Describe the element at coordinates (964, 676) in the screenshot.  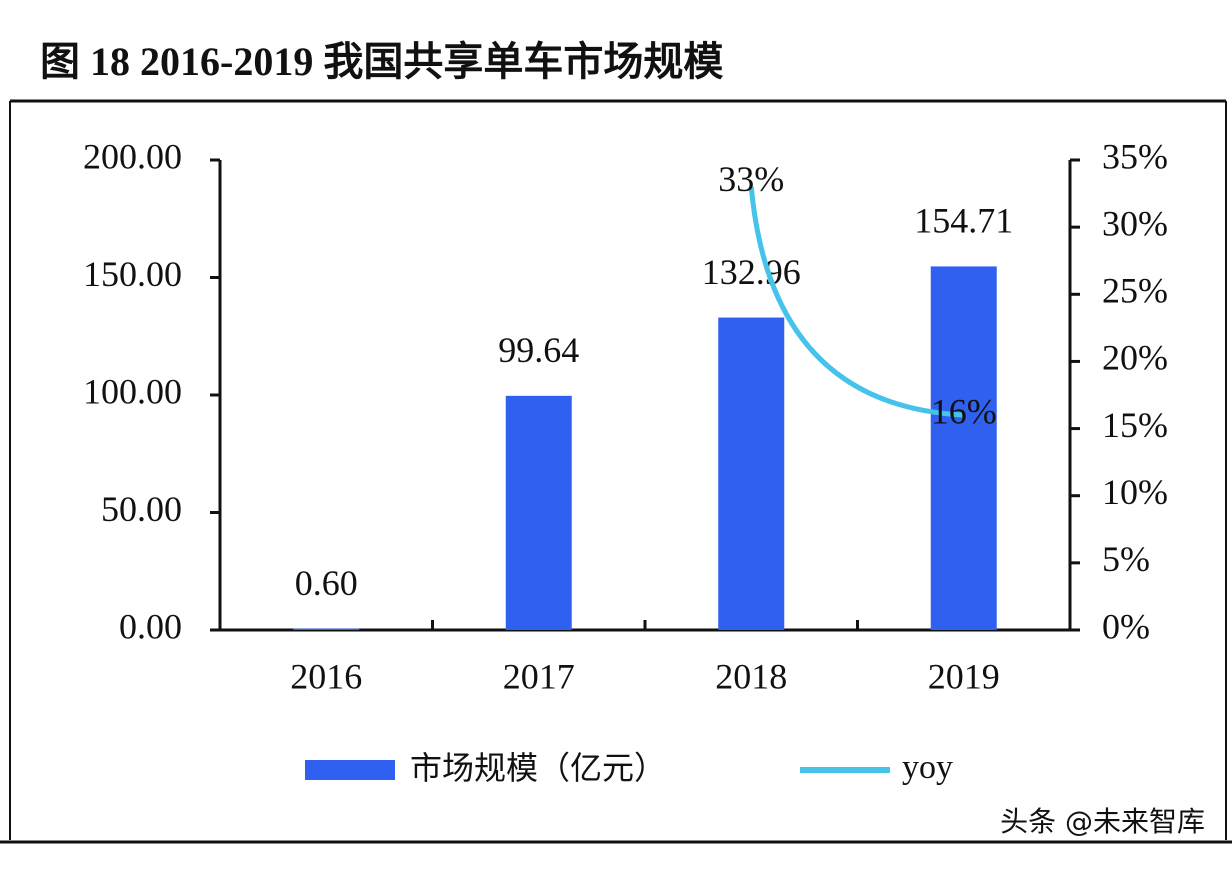
I see `x-tick-label: 2019` at that location.